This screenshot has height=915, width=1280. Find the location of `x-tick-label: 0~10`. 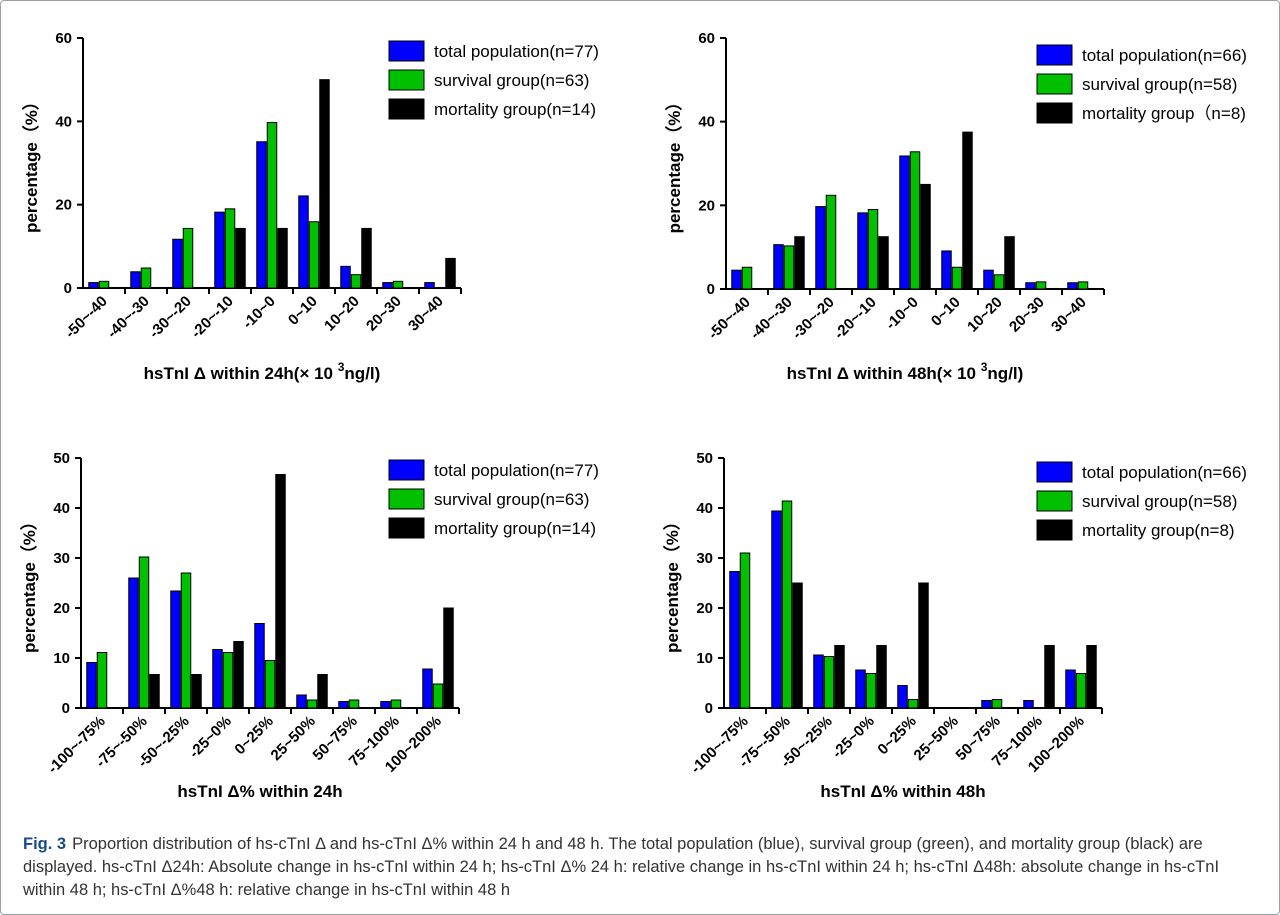

x-tick-label: 0~10 is located at coordinates (303, 311).